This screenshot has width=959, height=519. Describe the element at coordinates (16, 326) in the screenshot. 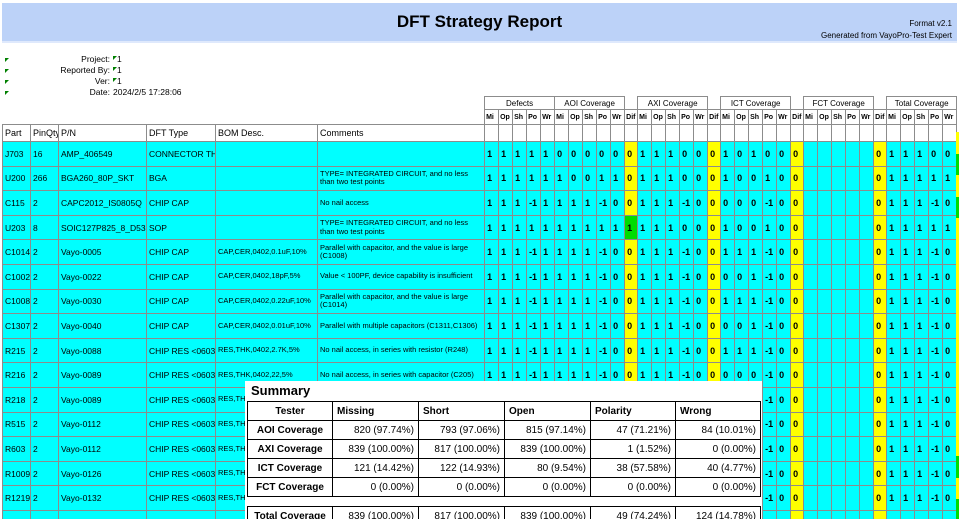

I see `part-cell: C1307` at that location.